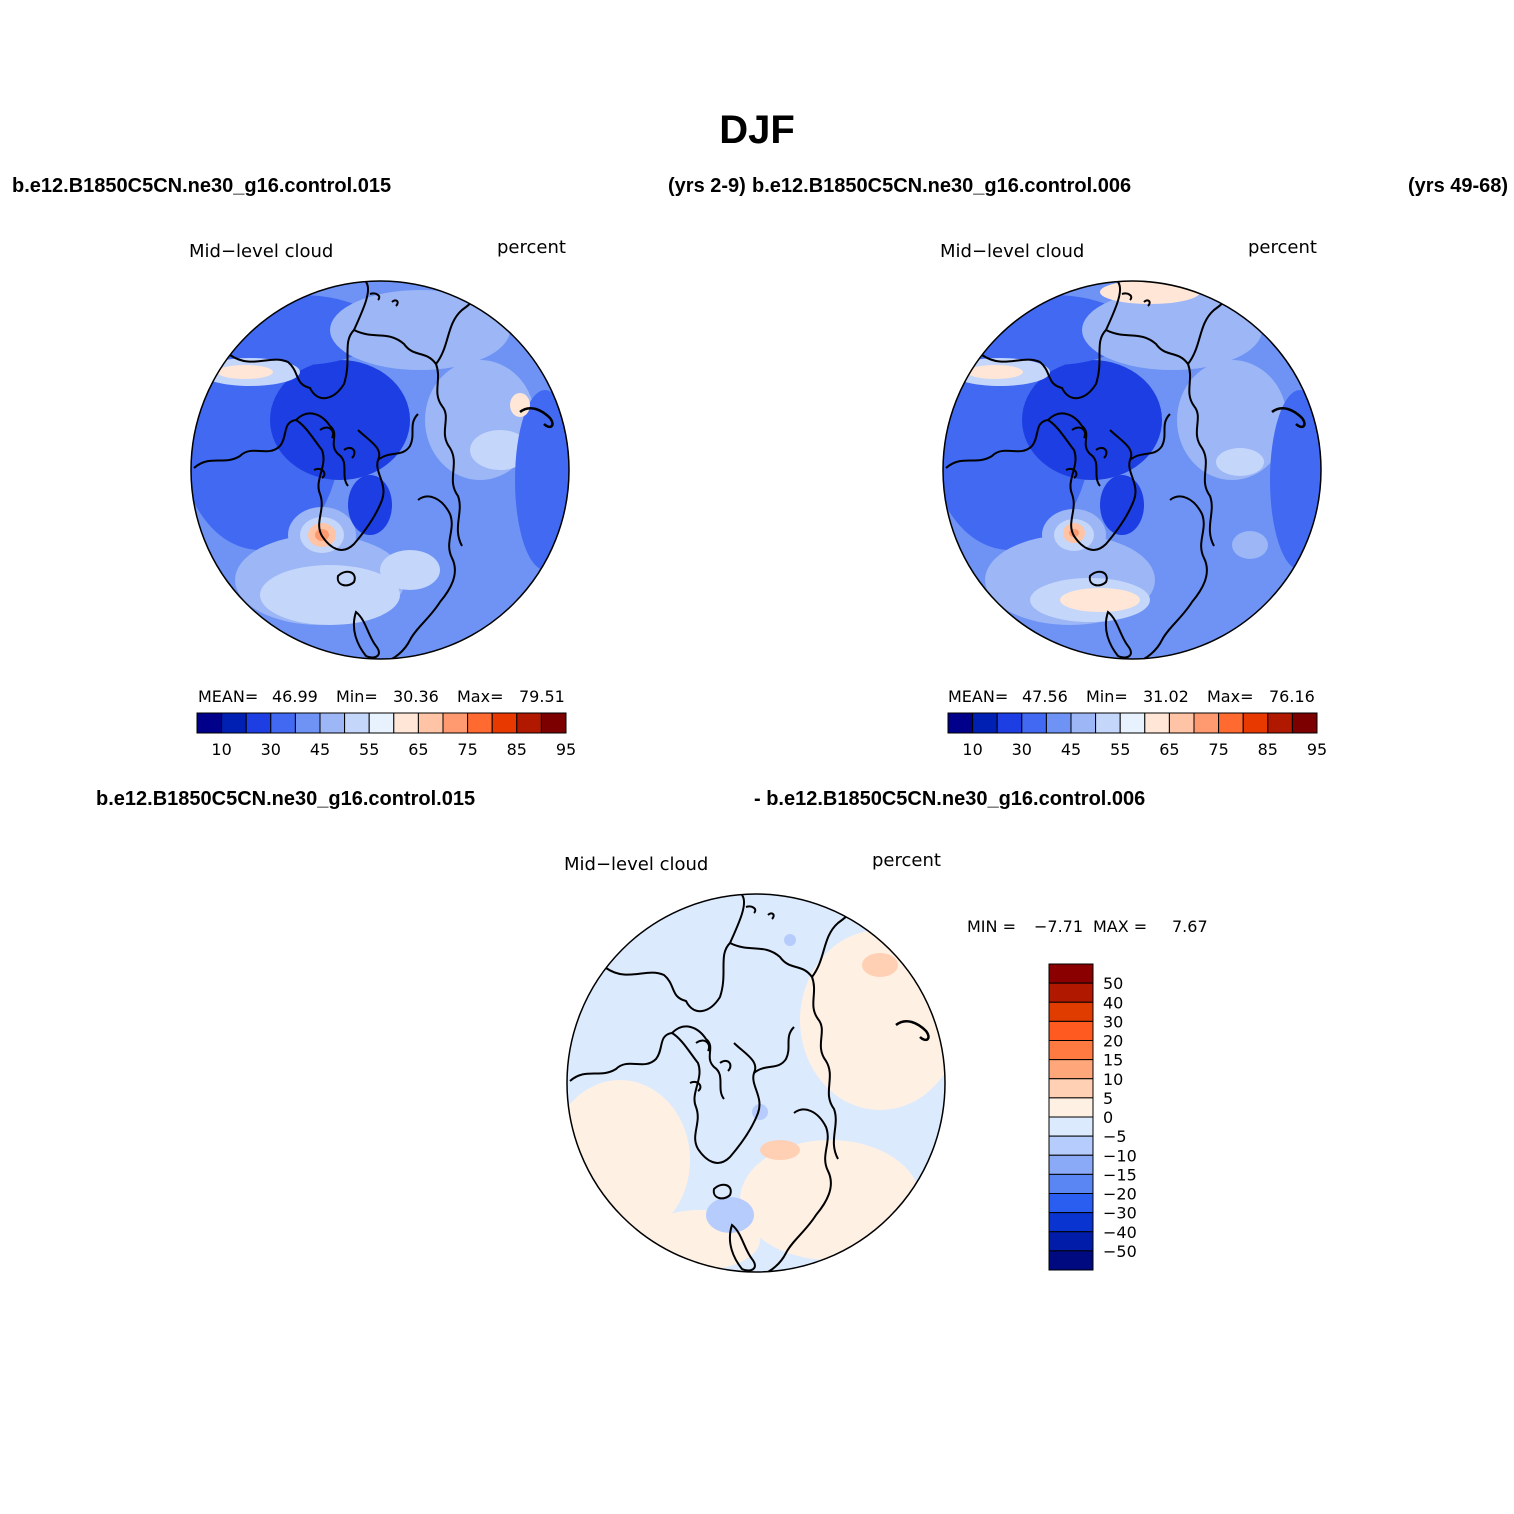 This screenshot has width=1514, height=1514. I want to click on p2-colorbar: 10 30 45 55 65 75 85 95, so click(1137, 735).